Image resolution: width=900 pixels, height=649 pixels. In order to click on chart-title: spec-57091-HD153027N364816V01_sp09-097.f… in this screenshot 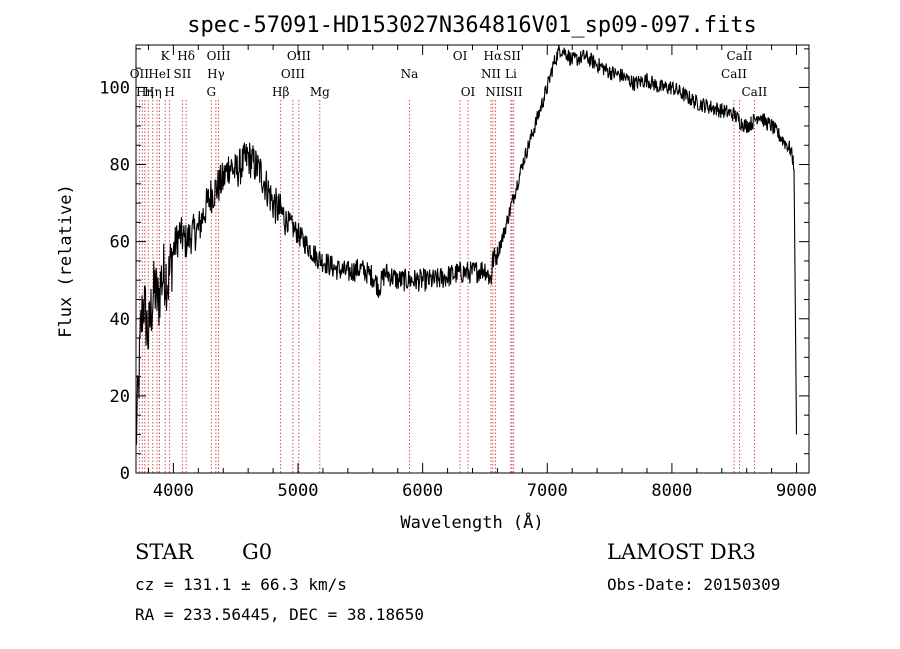, I will do `click(472, 25)`.